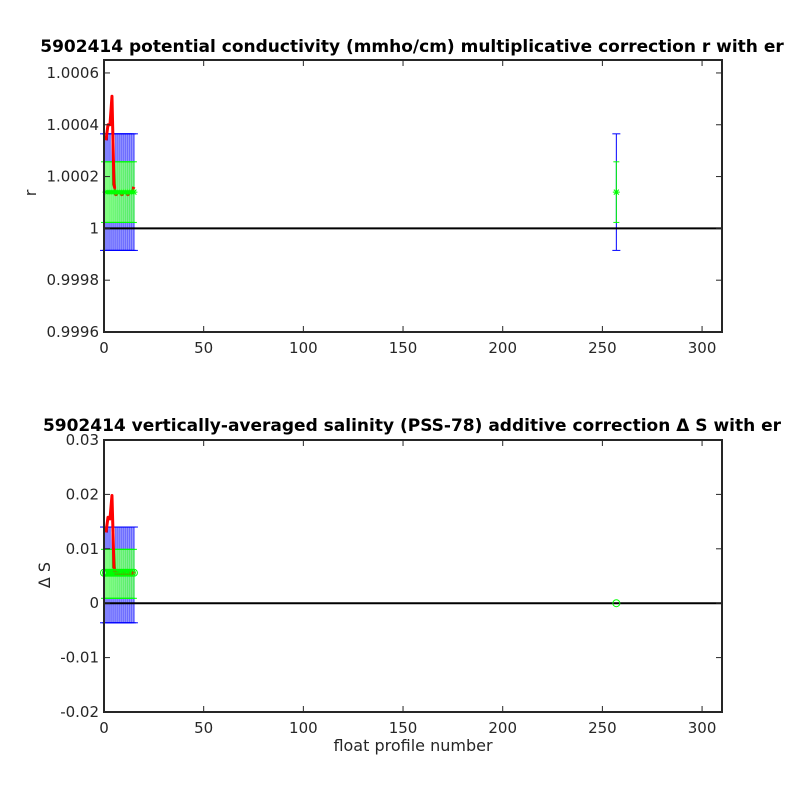  Describe the element at coordinates (104, 728) in the screenshot. I see `bottom-x-tick-label: 0` at that location.